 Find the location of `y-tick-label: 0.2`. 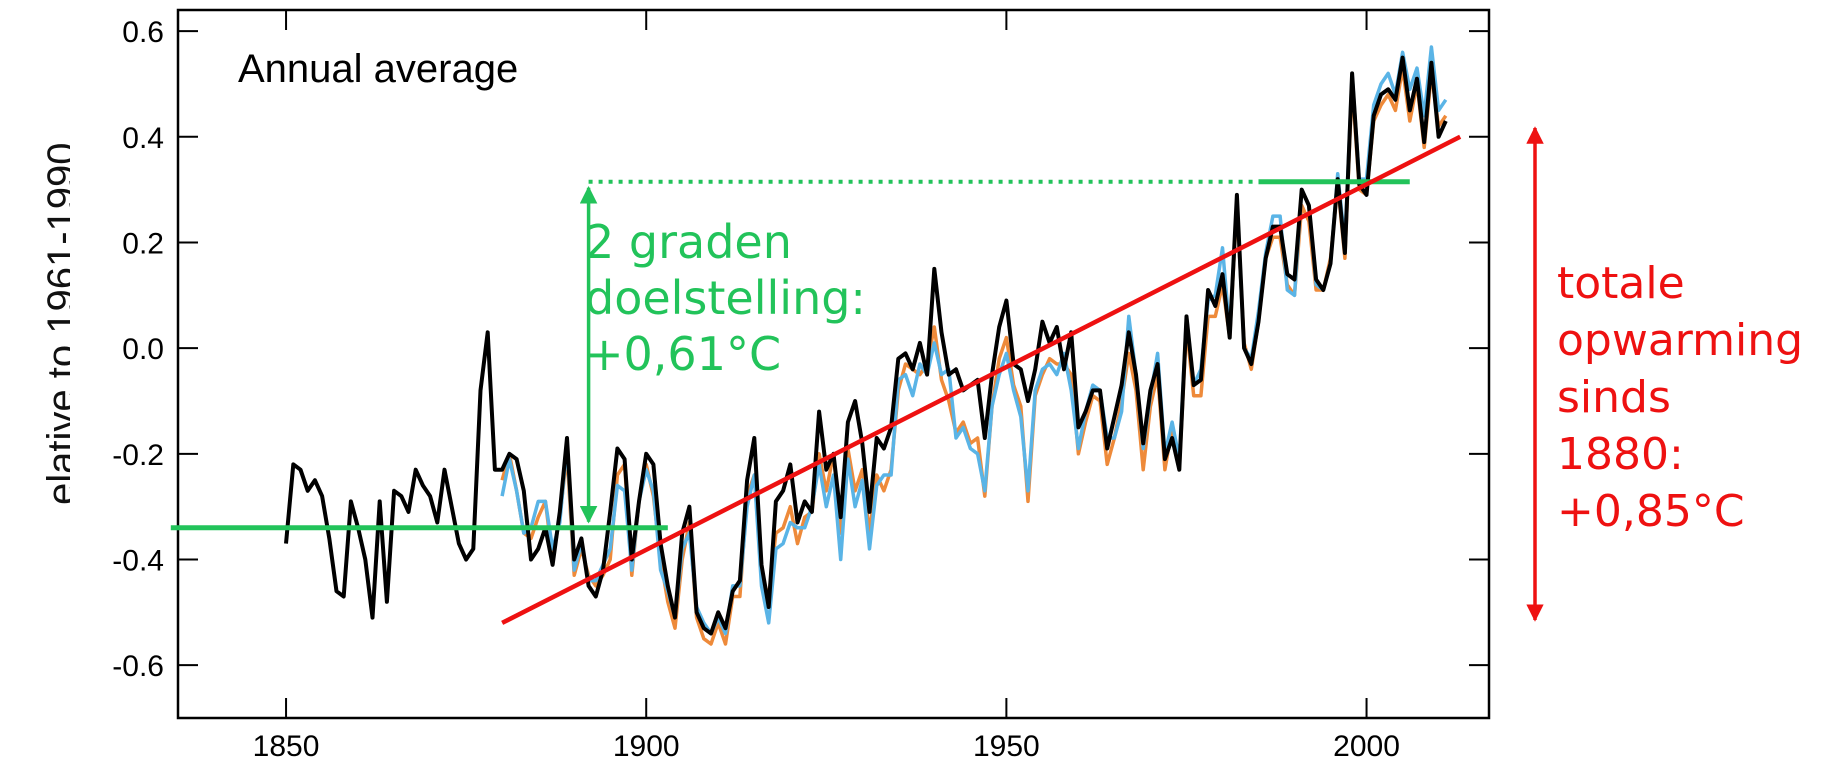

y-tick-label: 0.2 is located at coordinates (143, 243).